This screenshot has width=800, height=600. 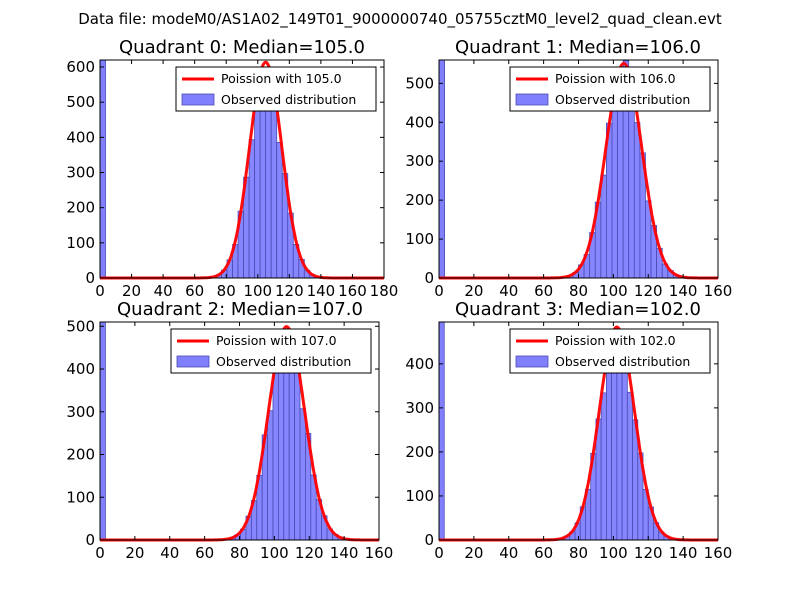 I want to click on panel-title: Quadrant 0: Median=105.0, so click(x=242, y=47).